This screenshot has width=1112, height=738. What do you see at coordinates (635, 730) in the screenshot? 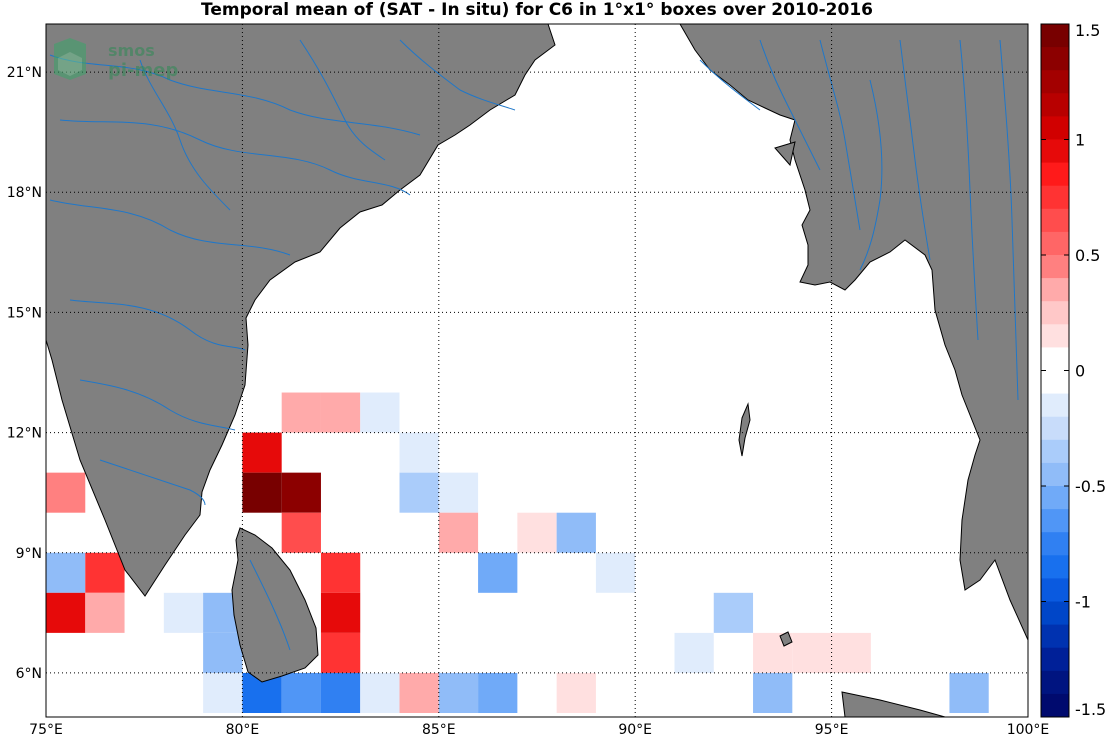
I see `longitude-tick-label: 90°E` at bounding box center [635, 730].